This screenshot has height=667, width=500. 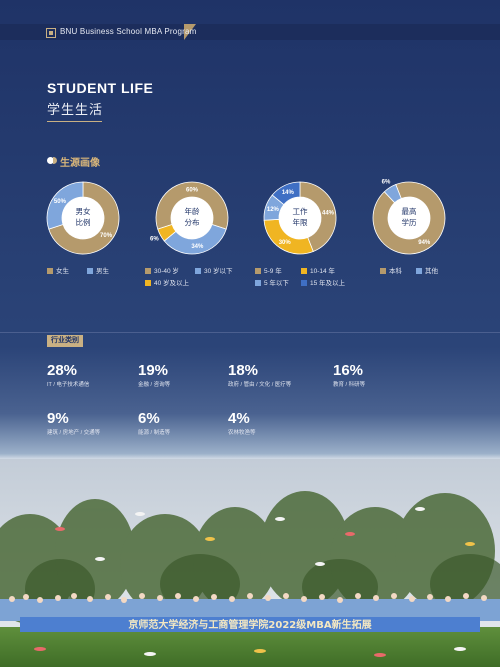 What do you see at coordinates (154, 433) in the screenshot?
I see `industry-label: 能源 / 制造等` at bounding box center [154, 433].